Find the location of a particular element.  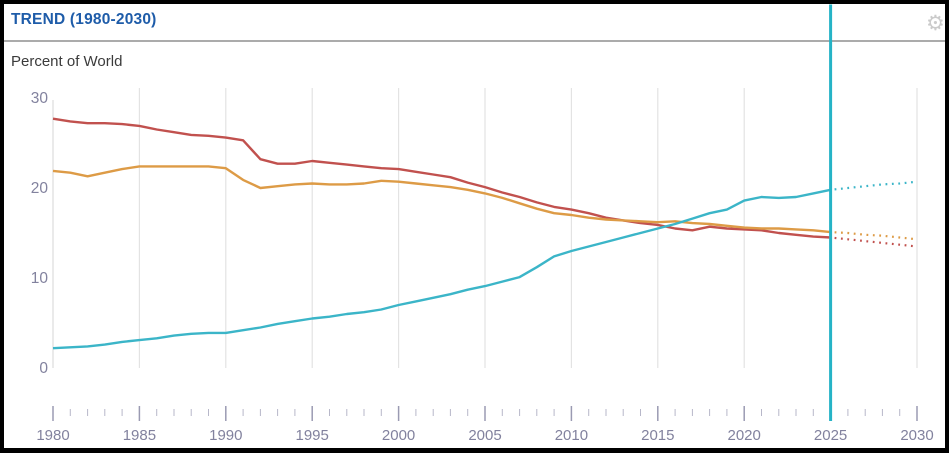

series-orange-projection is located at coordinates (874, 236).